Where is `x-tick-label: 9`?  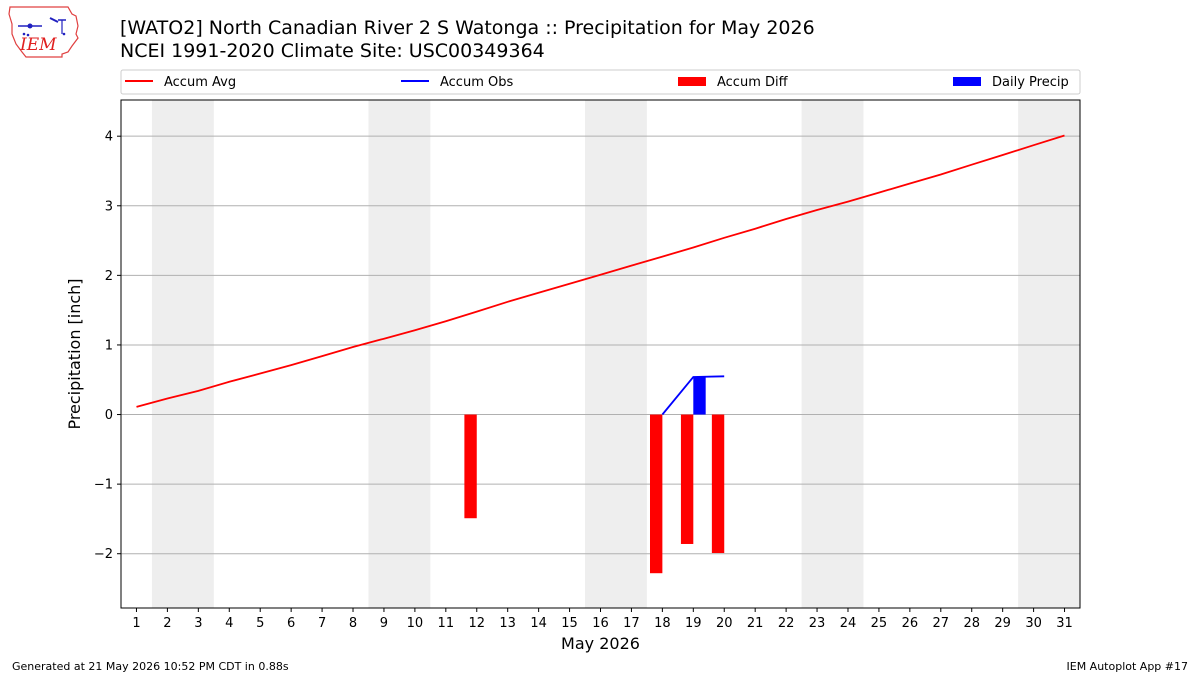
x-tick-label: 9 is located at coordinates (384, 623).